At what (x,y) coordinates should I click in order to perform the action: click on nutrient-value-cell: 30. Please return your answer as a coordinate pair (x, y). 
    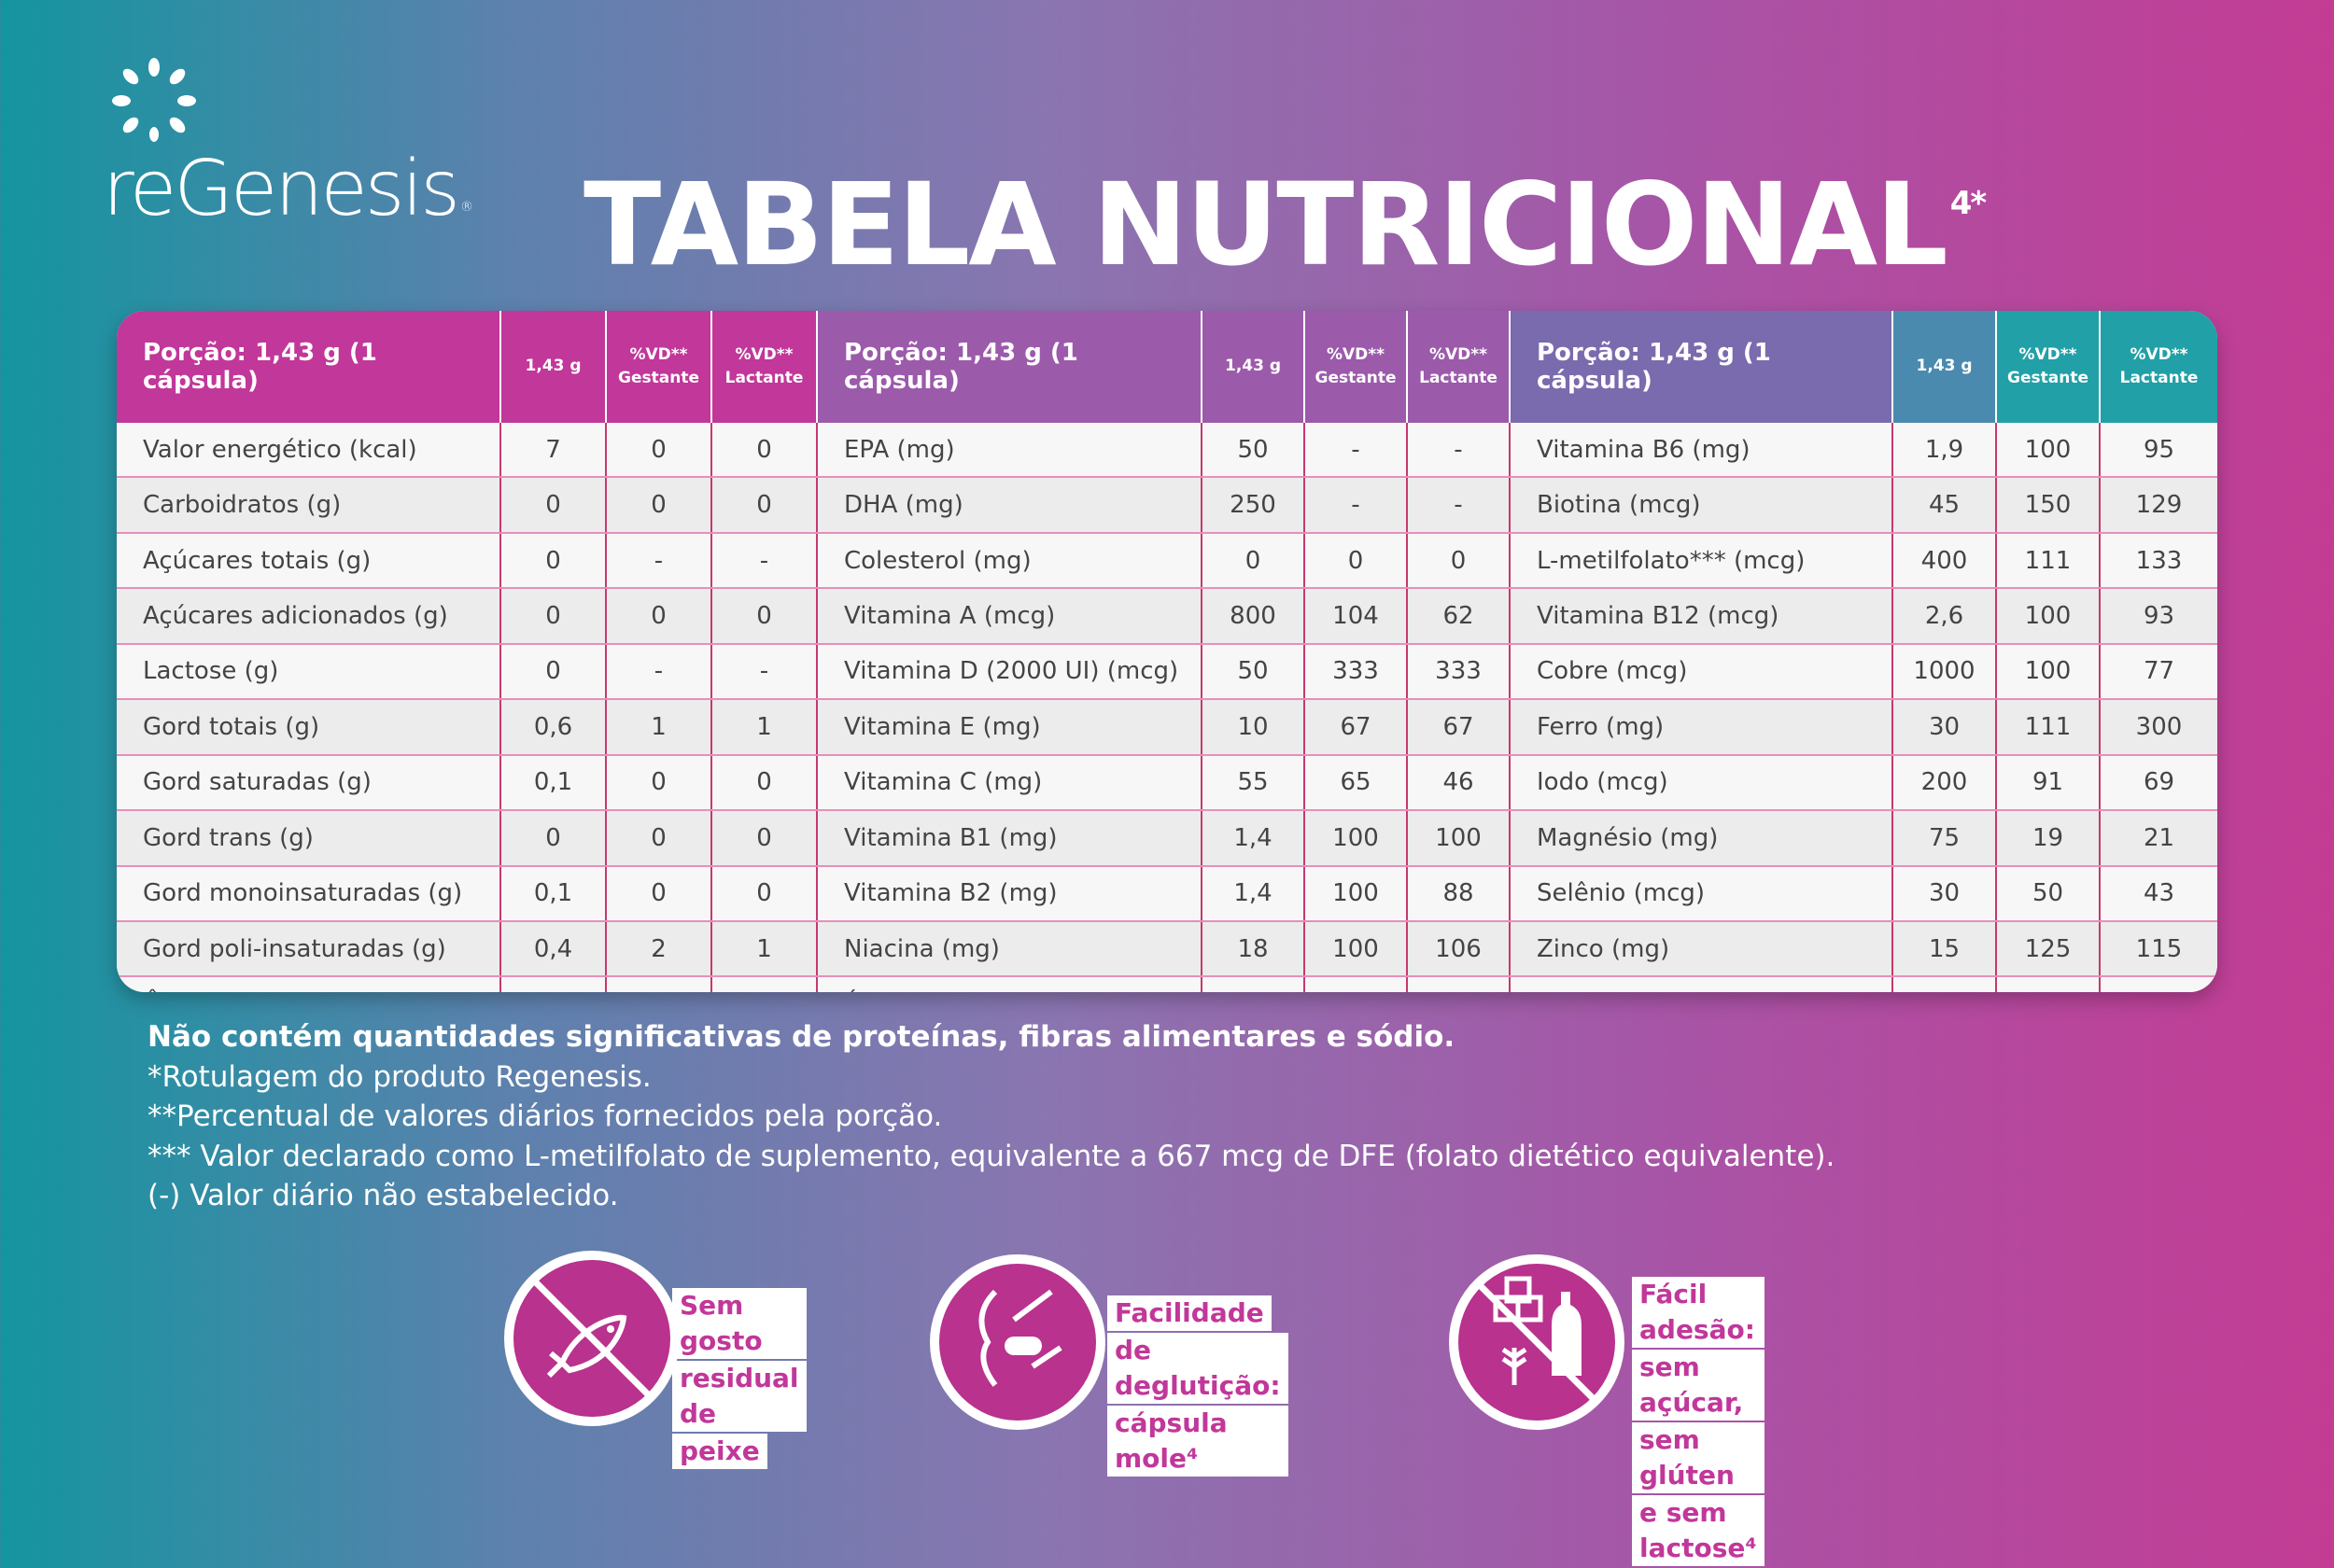
    Looking at the image, I should click on (1944, 893).